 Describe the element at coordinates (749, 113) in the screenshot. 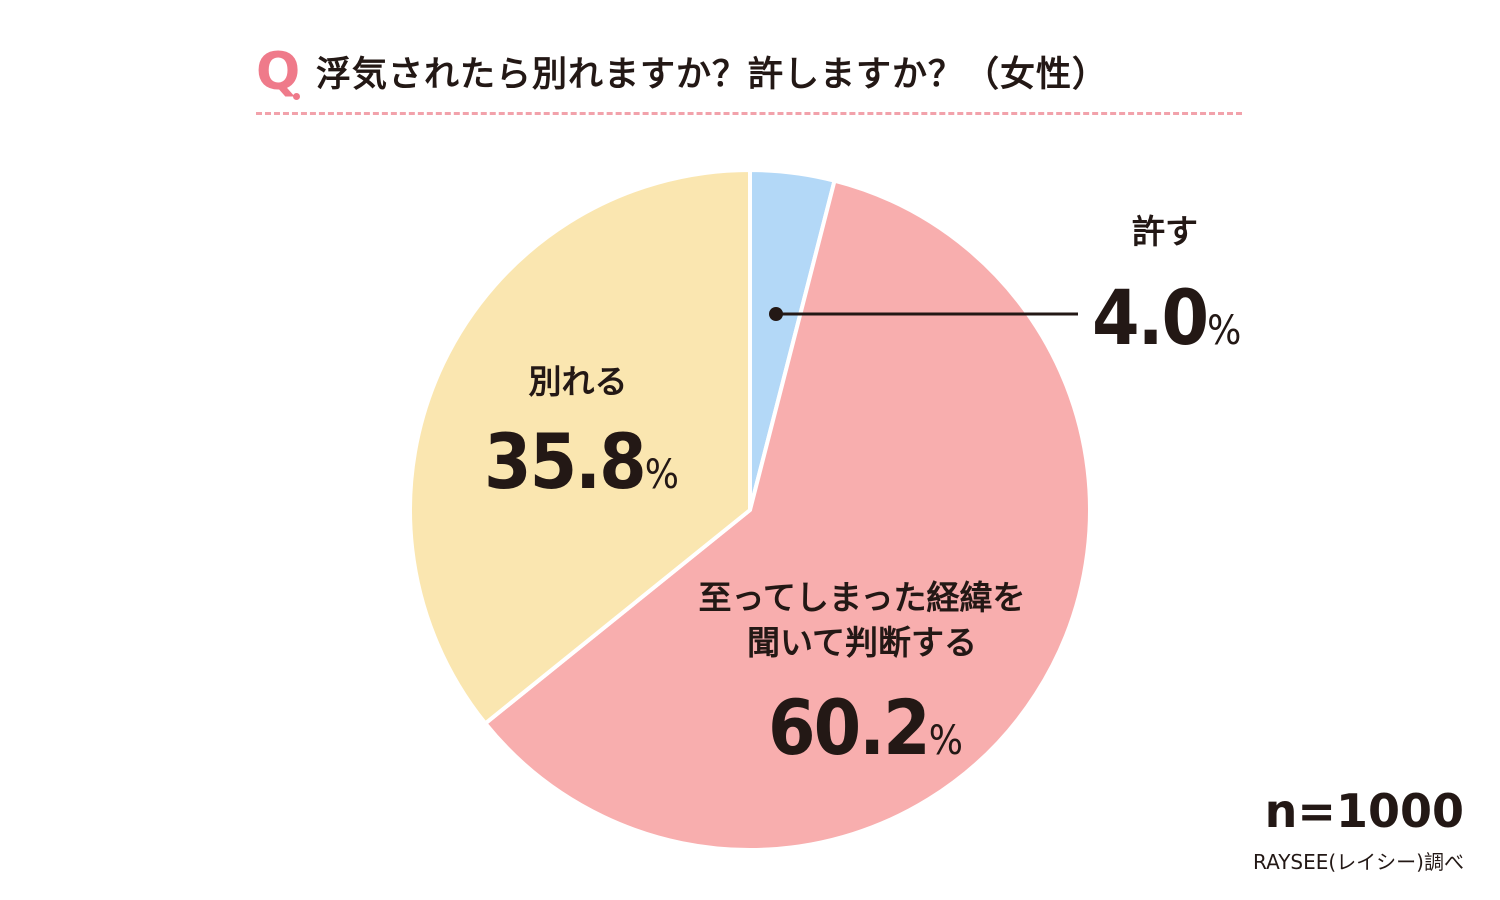

I see `title-divider` at that location.